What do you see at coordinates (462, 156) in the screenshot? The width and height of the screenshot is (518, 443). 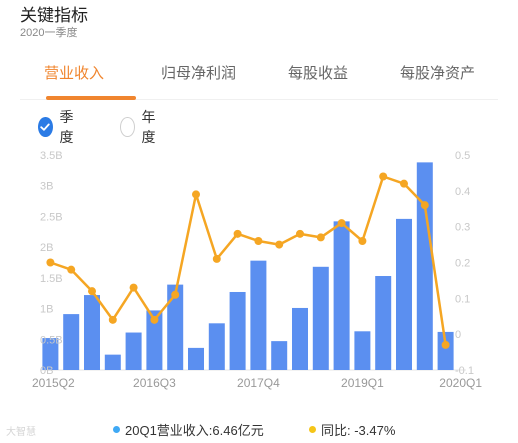 I see `y-right-tick-label: 0.5` at bounding box center [462, 156].